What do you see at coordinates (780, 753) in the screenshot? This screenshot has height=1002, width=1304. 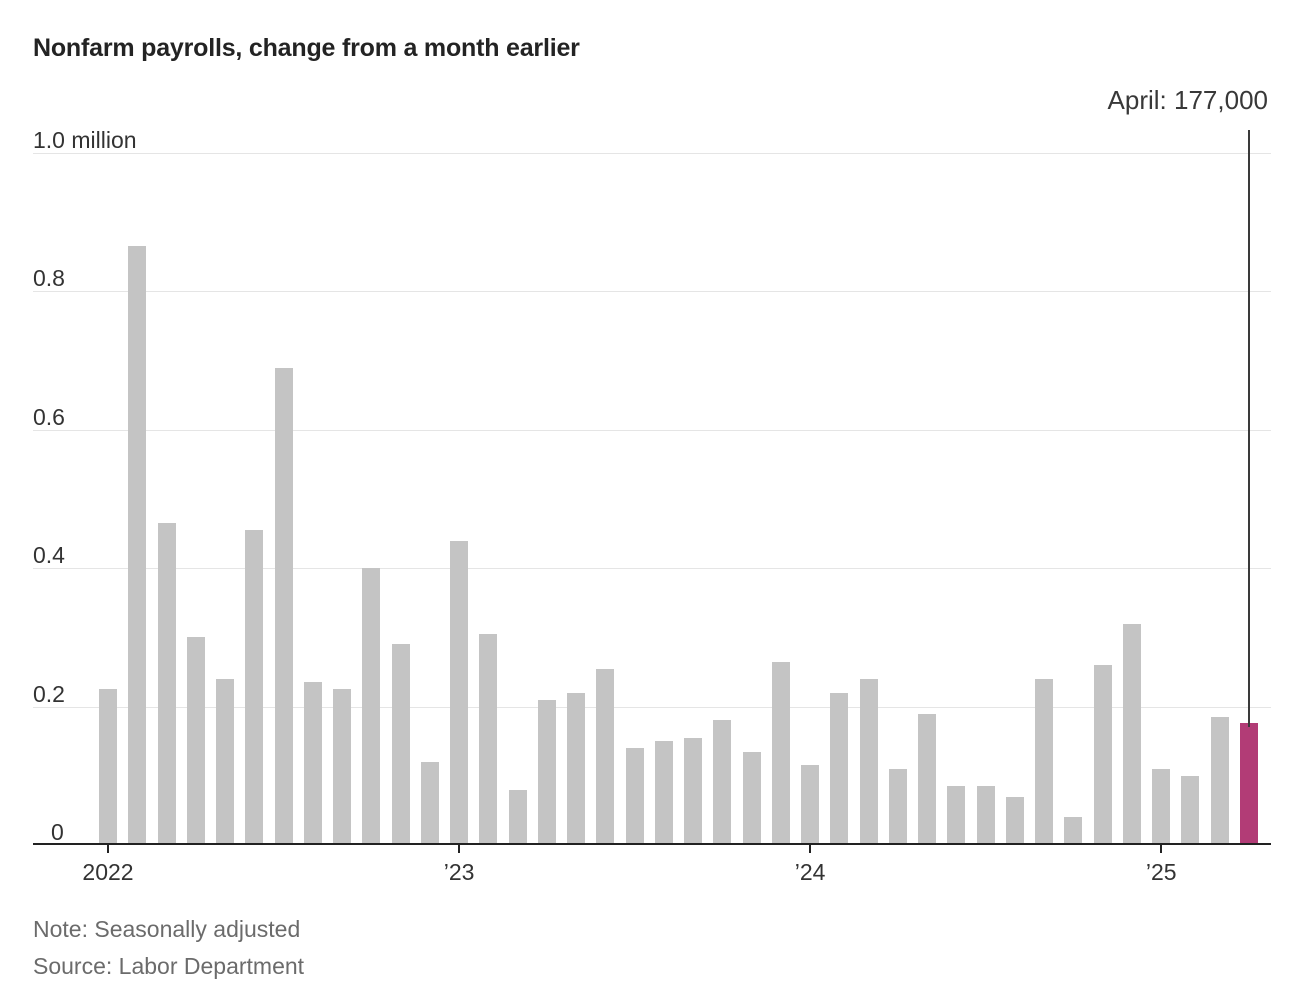 I see `bar-dec-2023` at bounding box center [780, 753].